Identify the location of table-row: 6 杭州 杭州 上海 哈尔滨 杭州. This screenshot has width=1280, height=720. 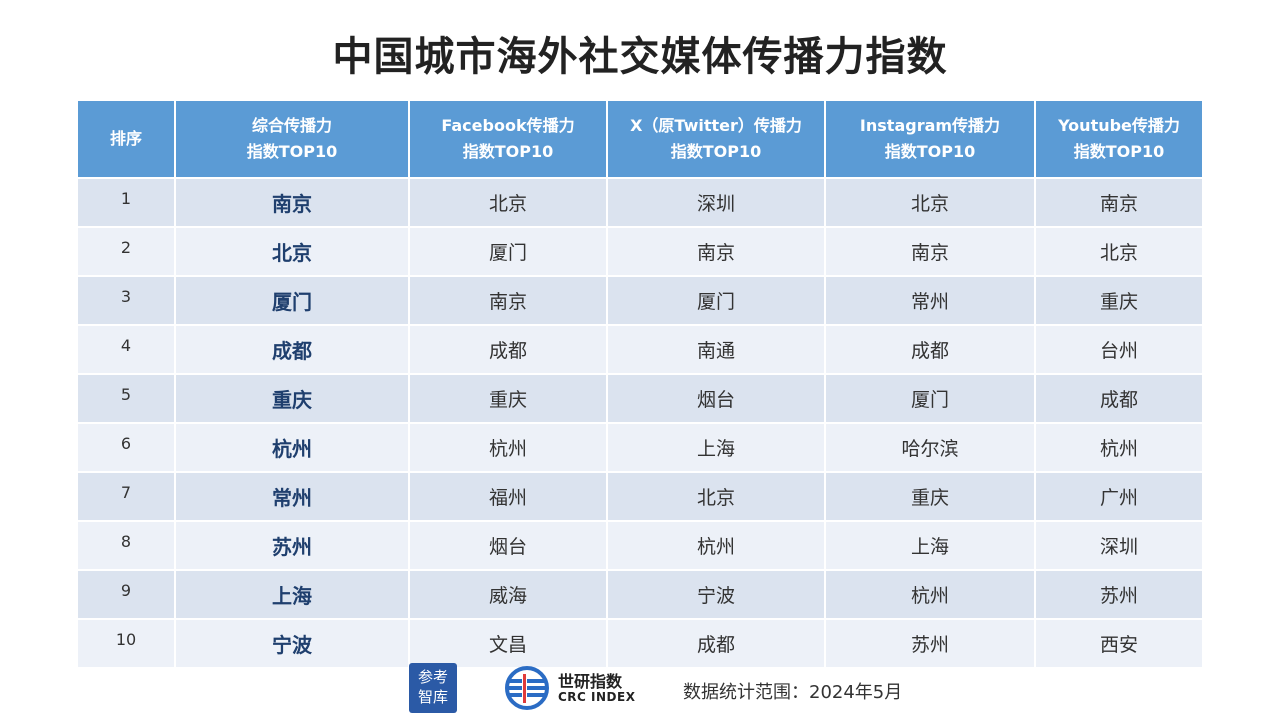
(640, 446).